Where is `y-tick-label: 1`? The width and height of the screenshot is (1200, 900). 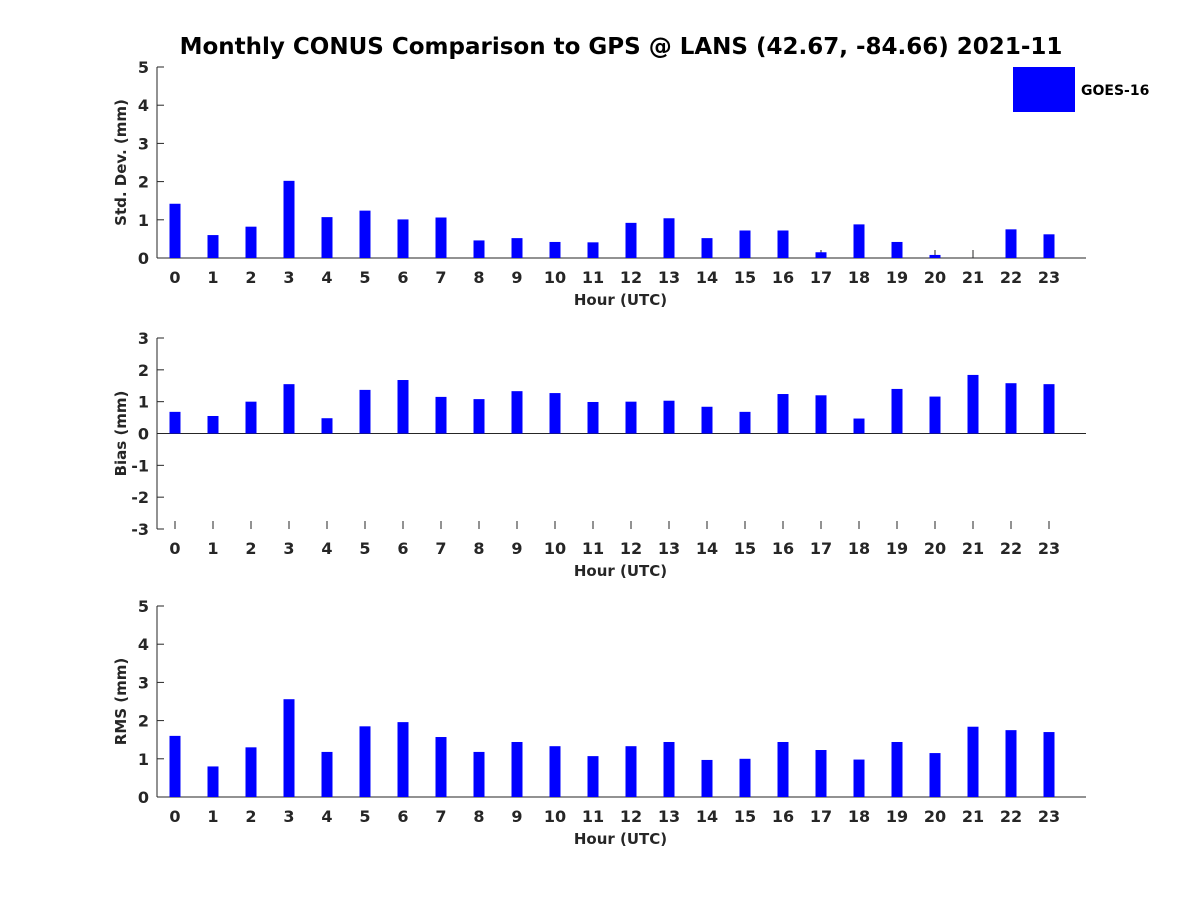
y-tick-label: 1 is located at coordinates (143, 759).